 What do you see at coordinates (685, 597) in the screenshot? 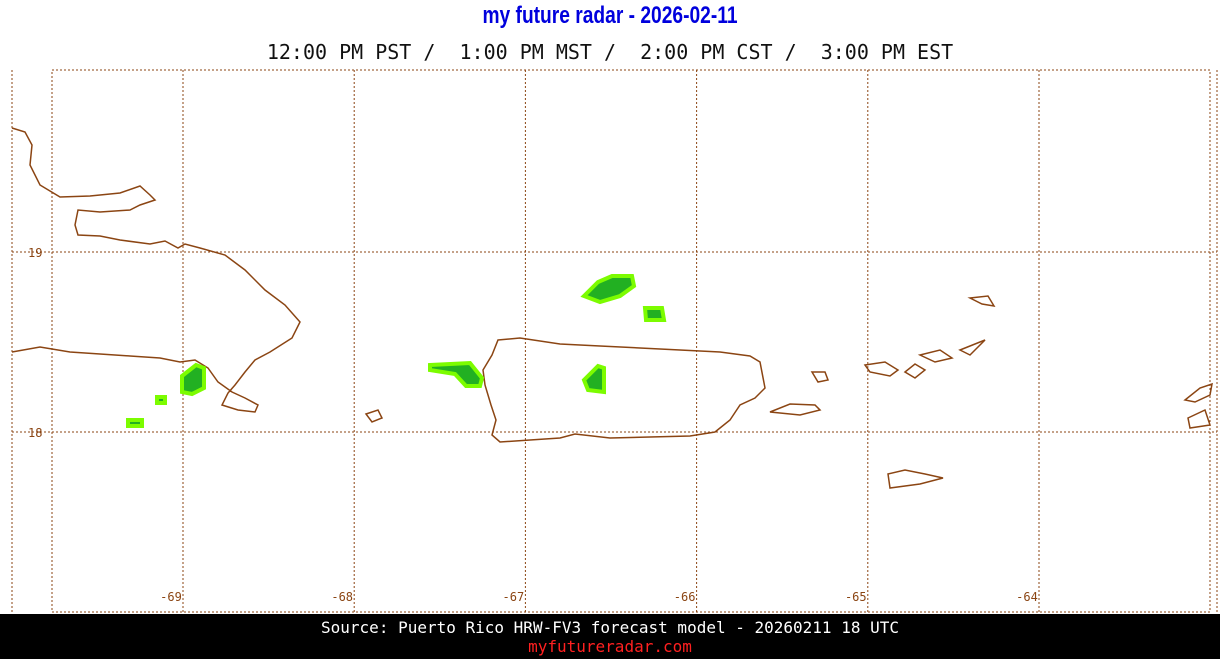
I see `lon-label: -66` at bounding box center [685, 597].